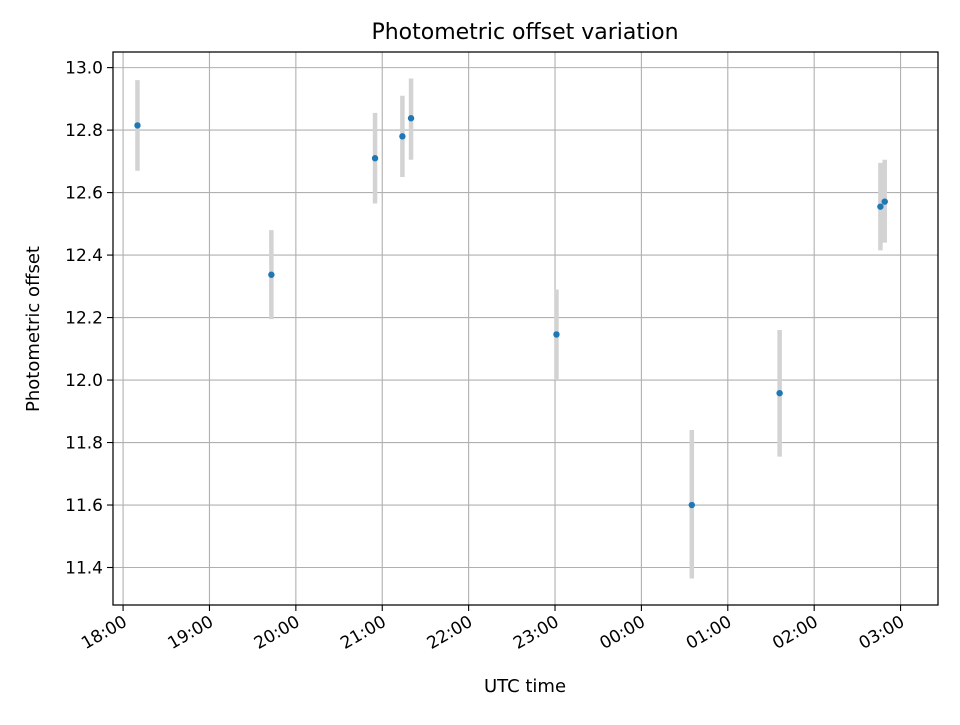 The image size is (960, 725). I want to click on y-tick-label: 12.6, so click(84, 194).